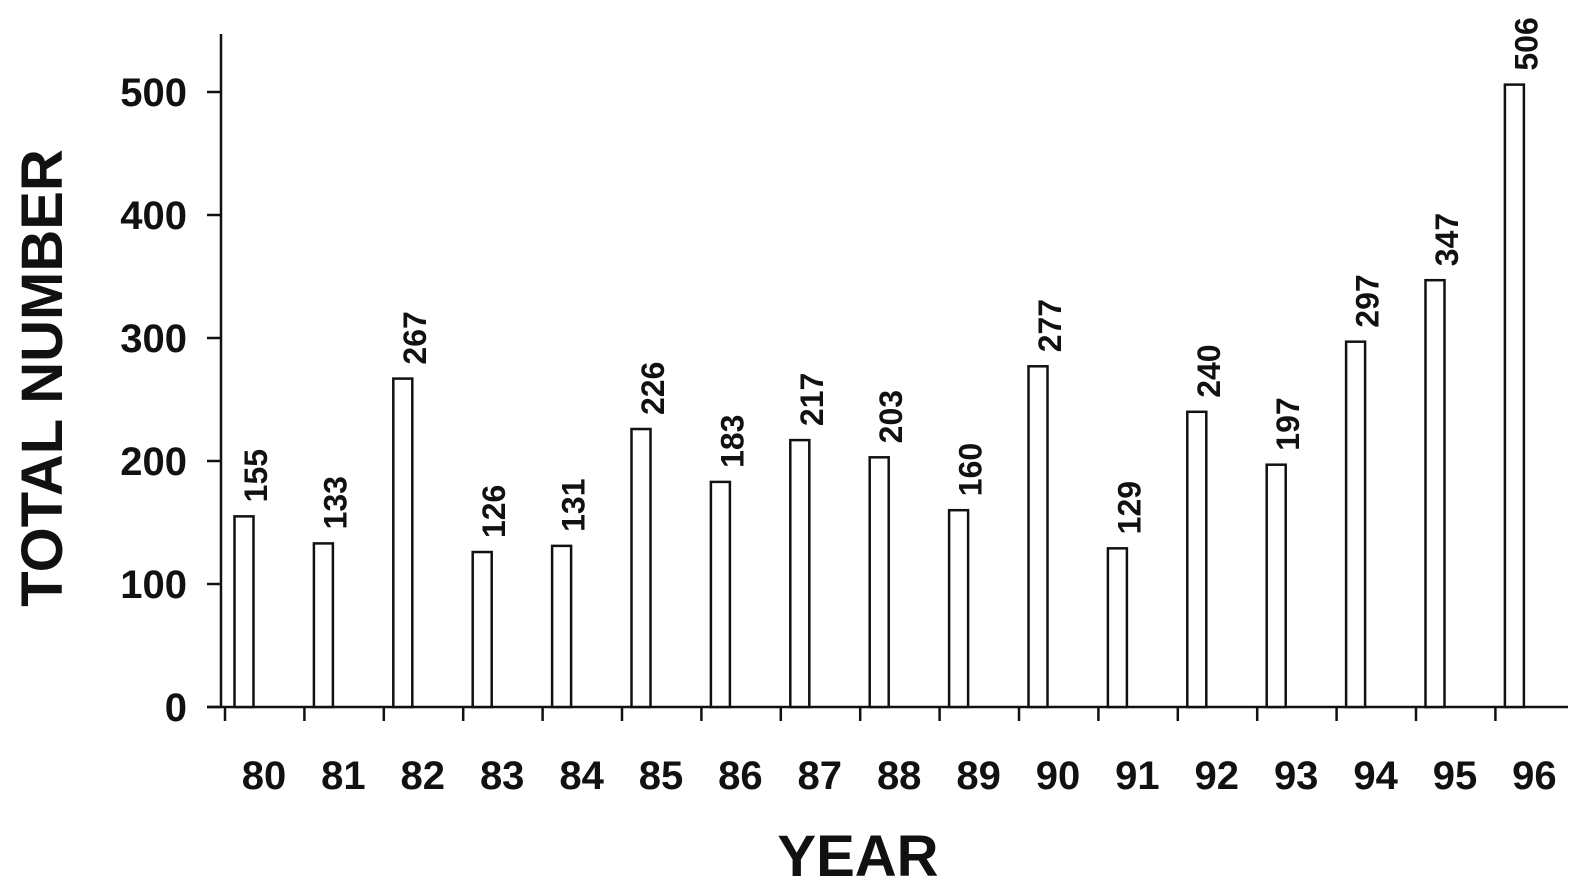 The width and height of the screenshot is (1586, 888). I want to click on bar-value-label: 267, so click(415, 337).